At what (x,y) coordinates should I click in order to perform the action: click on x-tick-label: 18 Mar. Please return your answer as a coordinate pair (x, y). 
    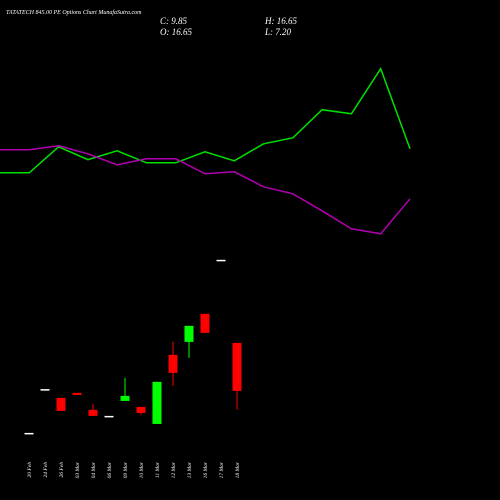
    Looking at the image, I should click on (238, 469).